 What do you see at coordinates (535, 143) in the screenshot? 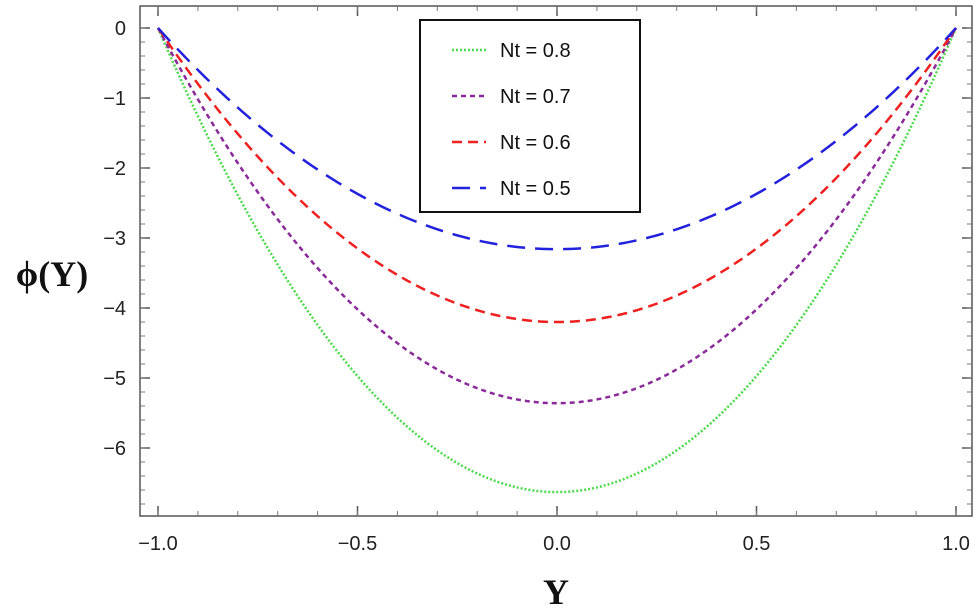
I see `legend-label: Nt = 0.6` at bounding box center [535, 143].